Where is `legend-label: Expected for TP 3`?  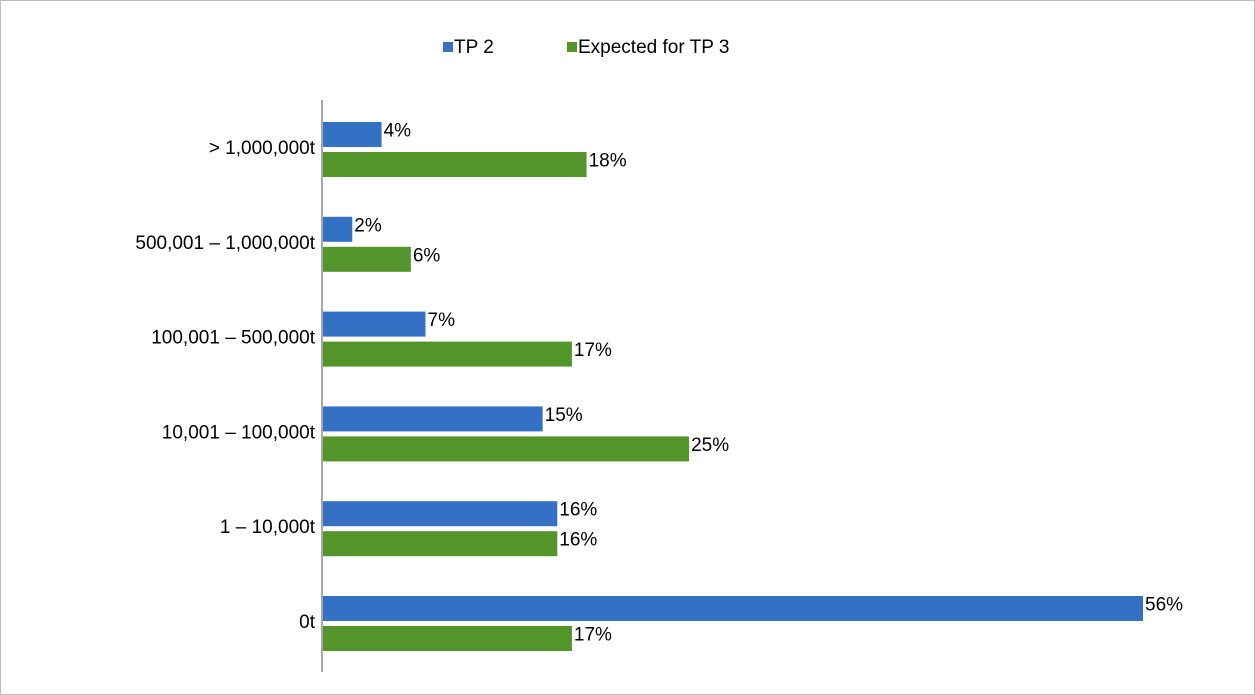
legend-label: Expected for TP 3 is located at coordinates (653, 47).